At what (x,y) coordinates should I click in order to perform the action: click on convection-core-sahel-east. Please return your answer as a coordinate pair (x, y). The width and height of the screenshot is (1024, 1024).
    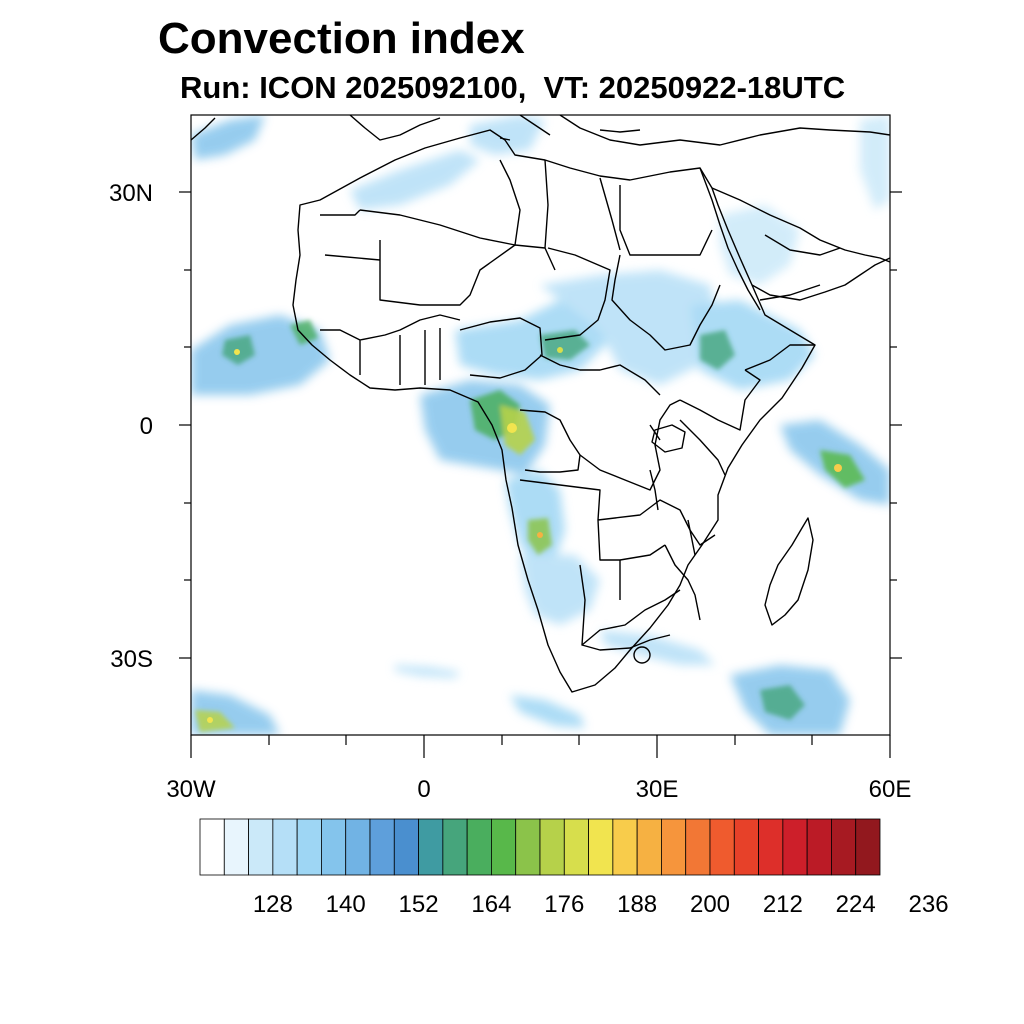
    Looking at the image, I should click on (717, 350).